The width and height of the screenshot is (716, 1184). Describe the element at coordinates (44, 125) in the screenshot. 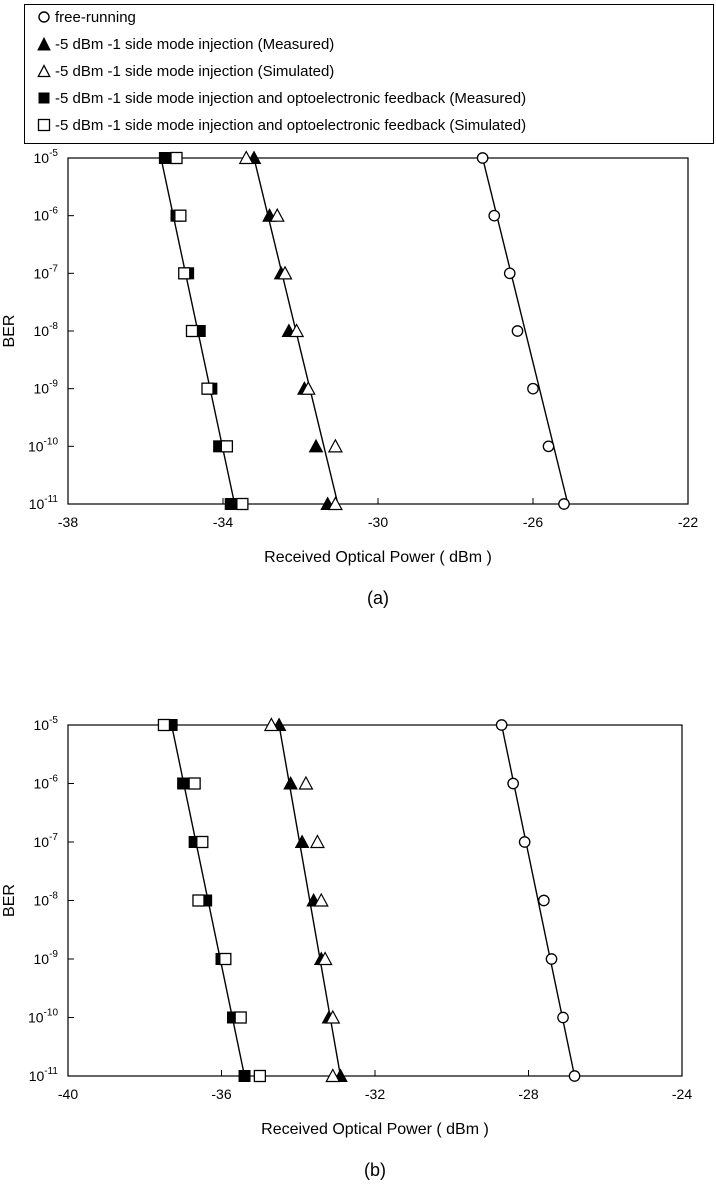

I see `open-square-icon` at that location.